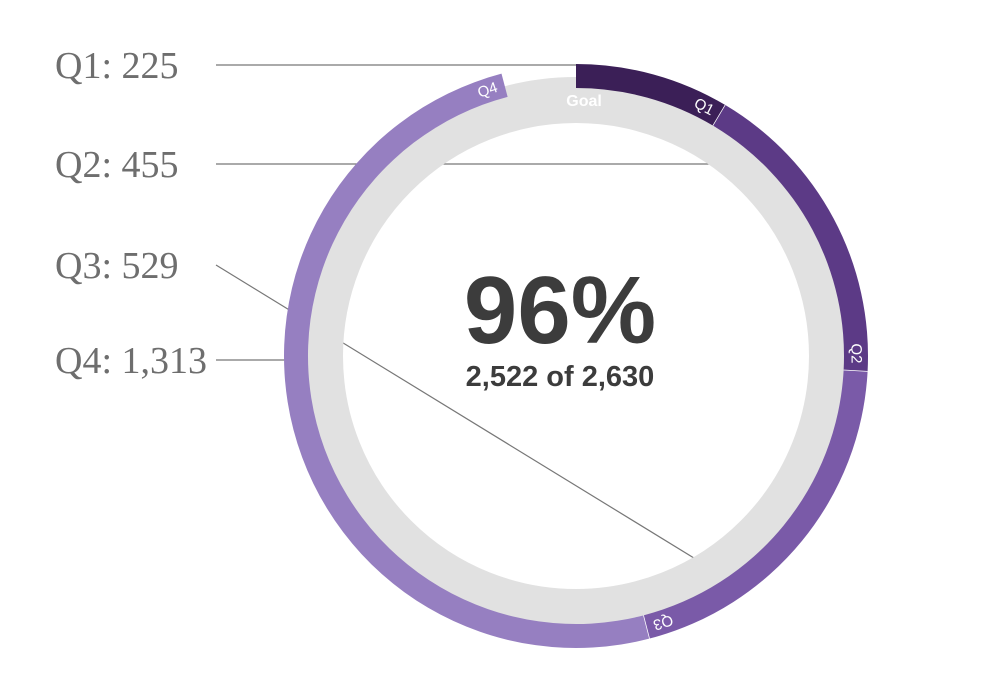 This screenshot has height=691, width=1000. What do you see at coordinates (488, 90) in the screenshot?
I see `segment-label-q4: Q4` at bounding box center [488, 90].